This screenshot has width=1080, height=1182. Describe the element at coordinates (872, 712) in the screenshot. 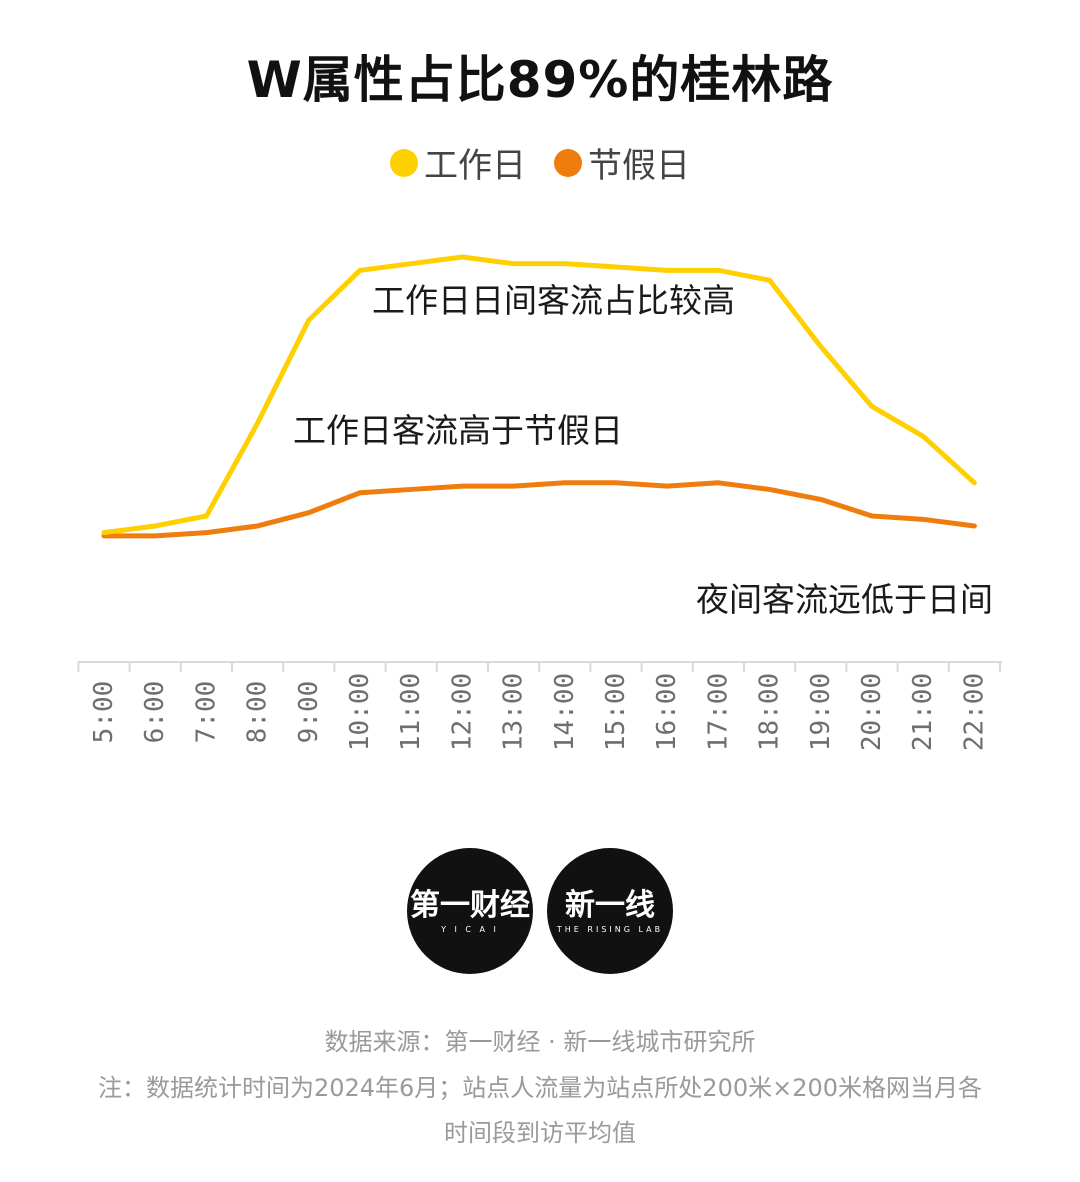

I see `x-tick-label: 20:00` at that location.